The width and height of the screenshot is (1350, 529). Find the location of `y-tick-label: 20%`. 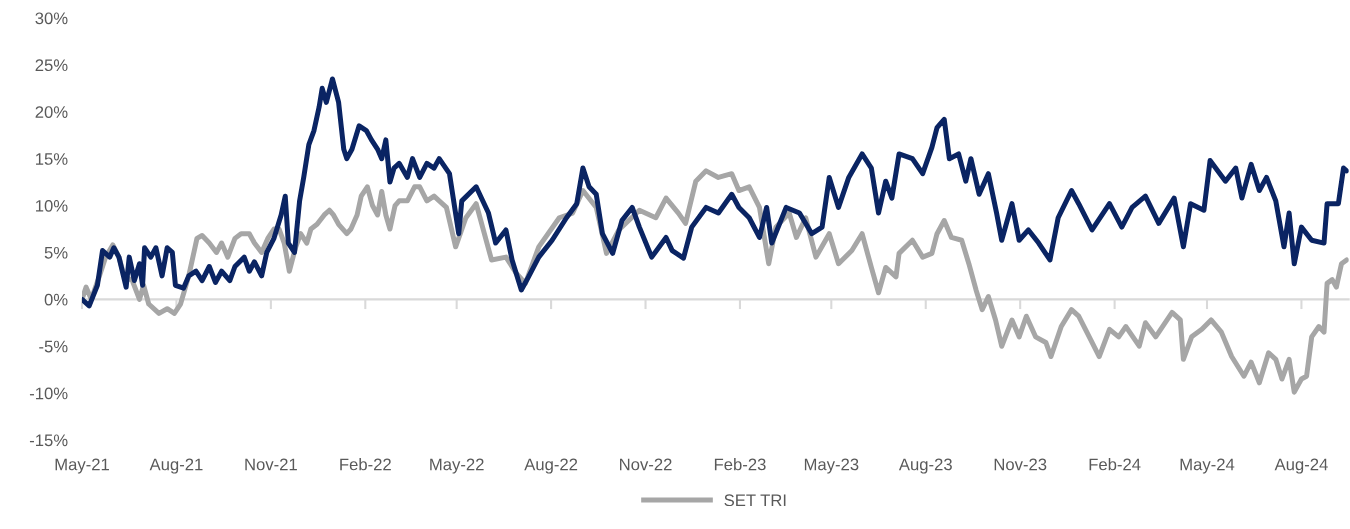

y-tick-label: 20% is located at coordinates (51, 112).